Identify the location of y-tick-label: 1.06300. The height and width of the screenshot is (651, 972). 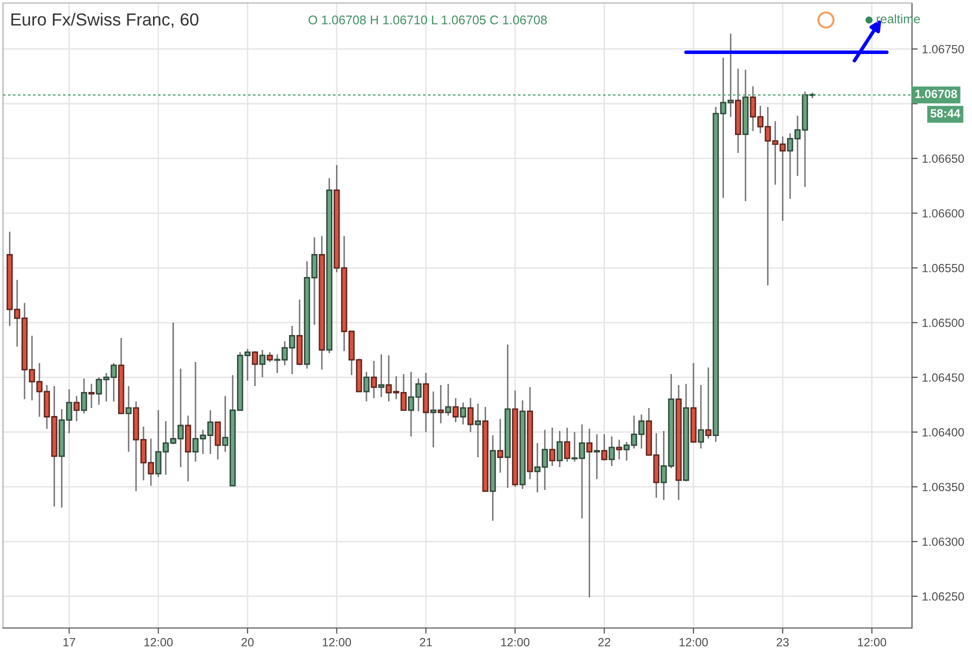
(943, 542).